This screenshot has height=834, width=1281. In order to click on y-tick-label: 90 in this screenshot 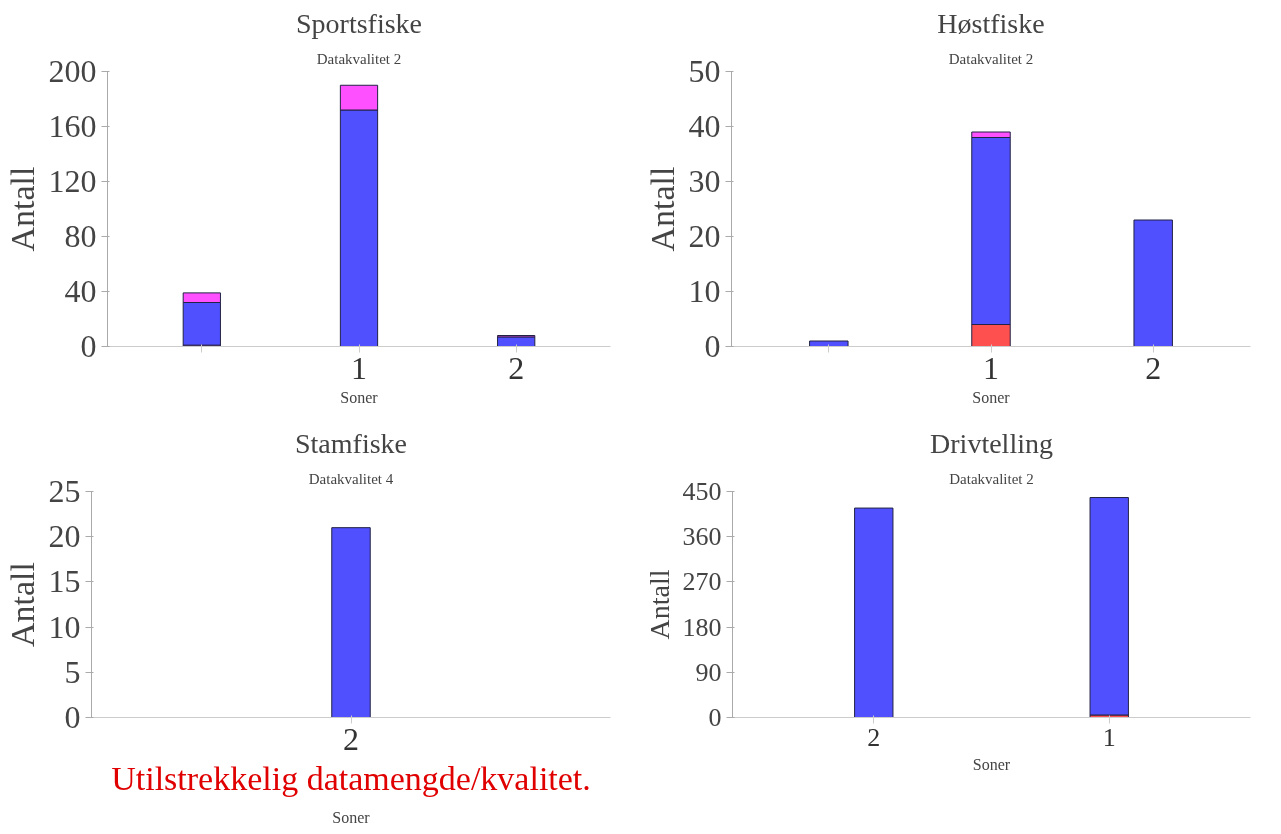, I will do `click(708, 672)`.